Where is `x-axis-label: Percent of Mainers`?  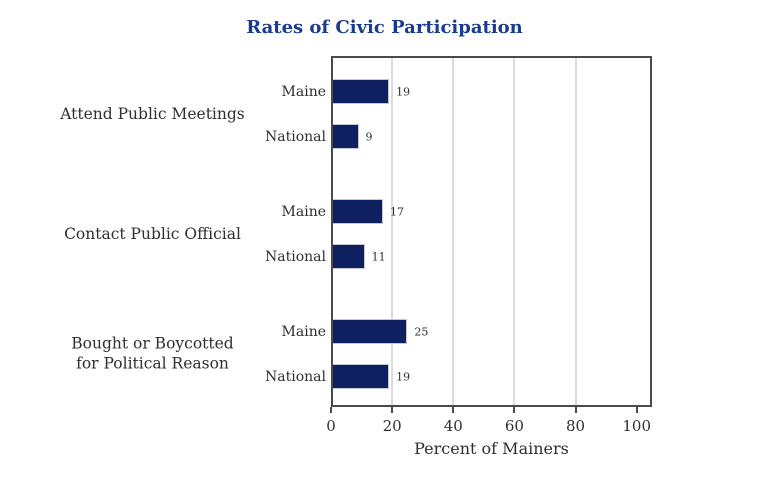
x-axis-label: Percent of Mainers is located at coordinates (491, 448).